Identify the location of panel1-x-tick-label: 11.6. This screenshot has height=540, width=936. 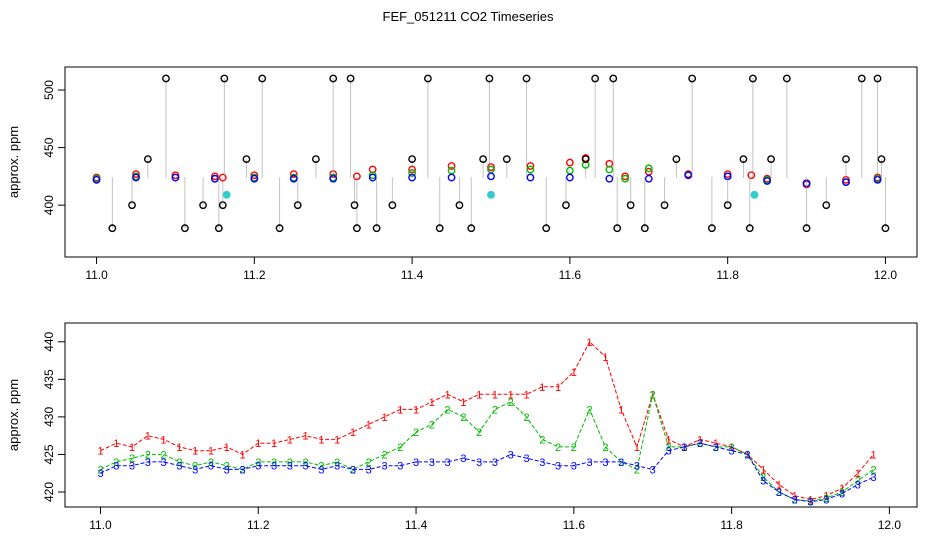
(570, 275).